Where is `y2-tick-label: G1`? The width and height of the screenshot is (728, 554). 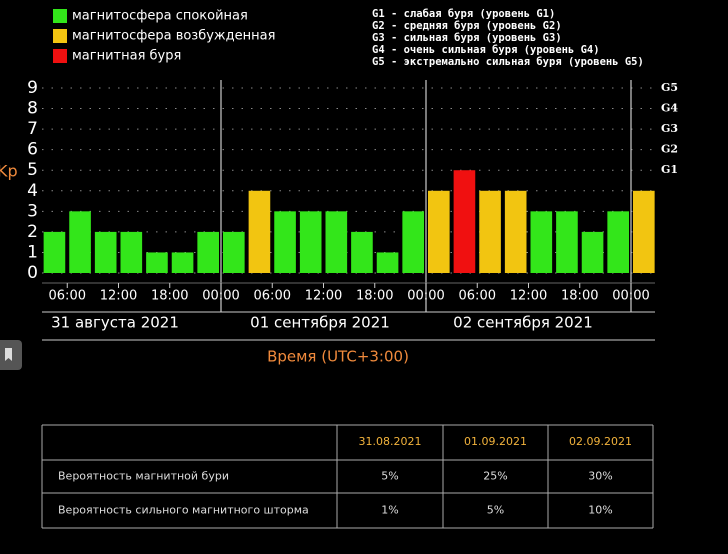 y2-tick-label: G1 is located at coordinates (669, 169).